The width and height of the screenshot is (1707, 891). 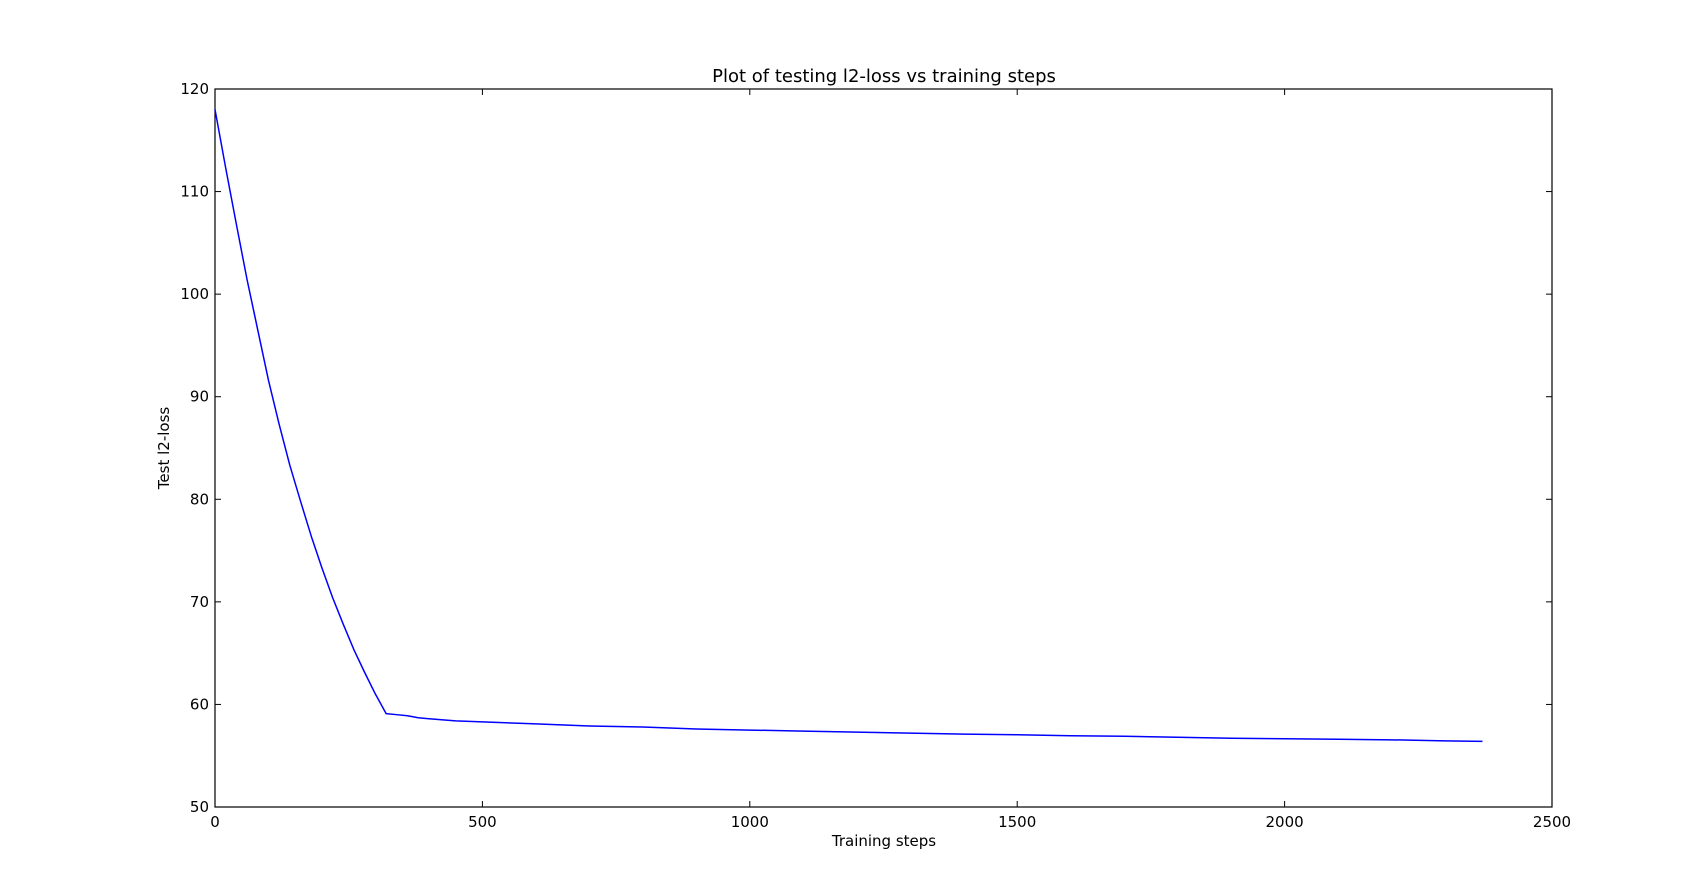 I want to click on x-tick-label: 0, so click(x=215, y=822).